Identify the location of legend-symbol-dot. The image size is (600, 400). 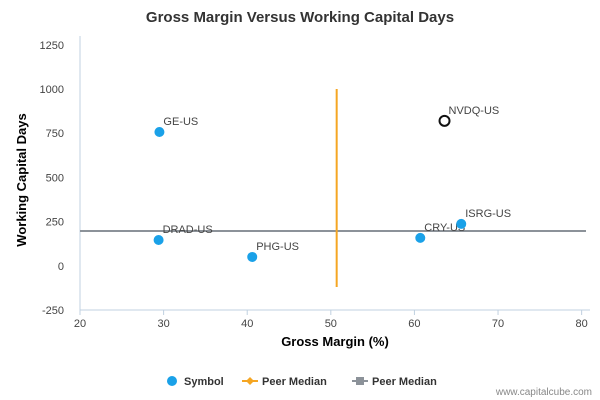
(172, 381).